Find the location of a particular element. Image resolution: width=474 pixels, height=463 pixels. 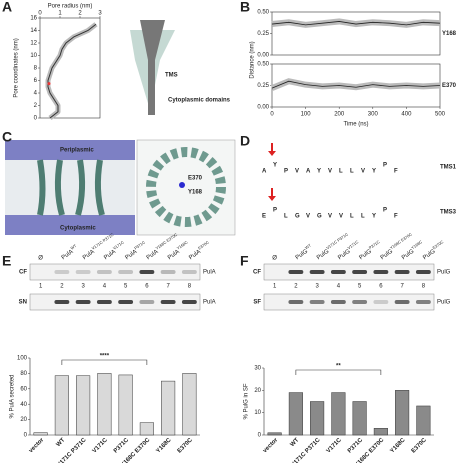

lane-label: PulGE370C is located at coordinates (434, 250).